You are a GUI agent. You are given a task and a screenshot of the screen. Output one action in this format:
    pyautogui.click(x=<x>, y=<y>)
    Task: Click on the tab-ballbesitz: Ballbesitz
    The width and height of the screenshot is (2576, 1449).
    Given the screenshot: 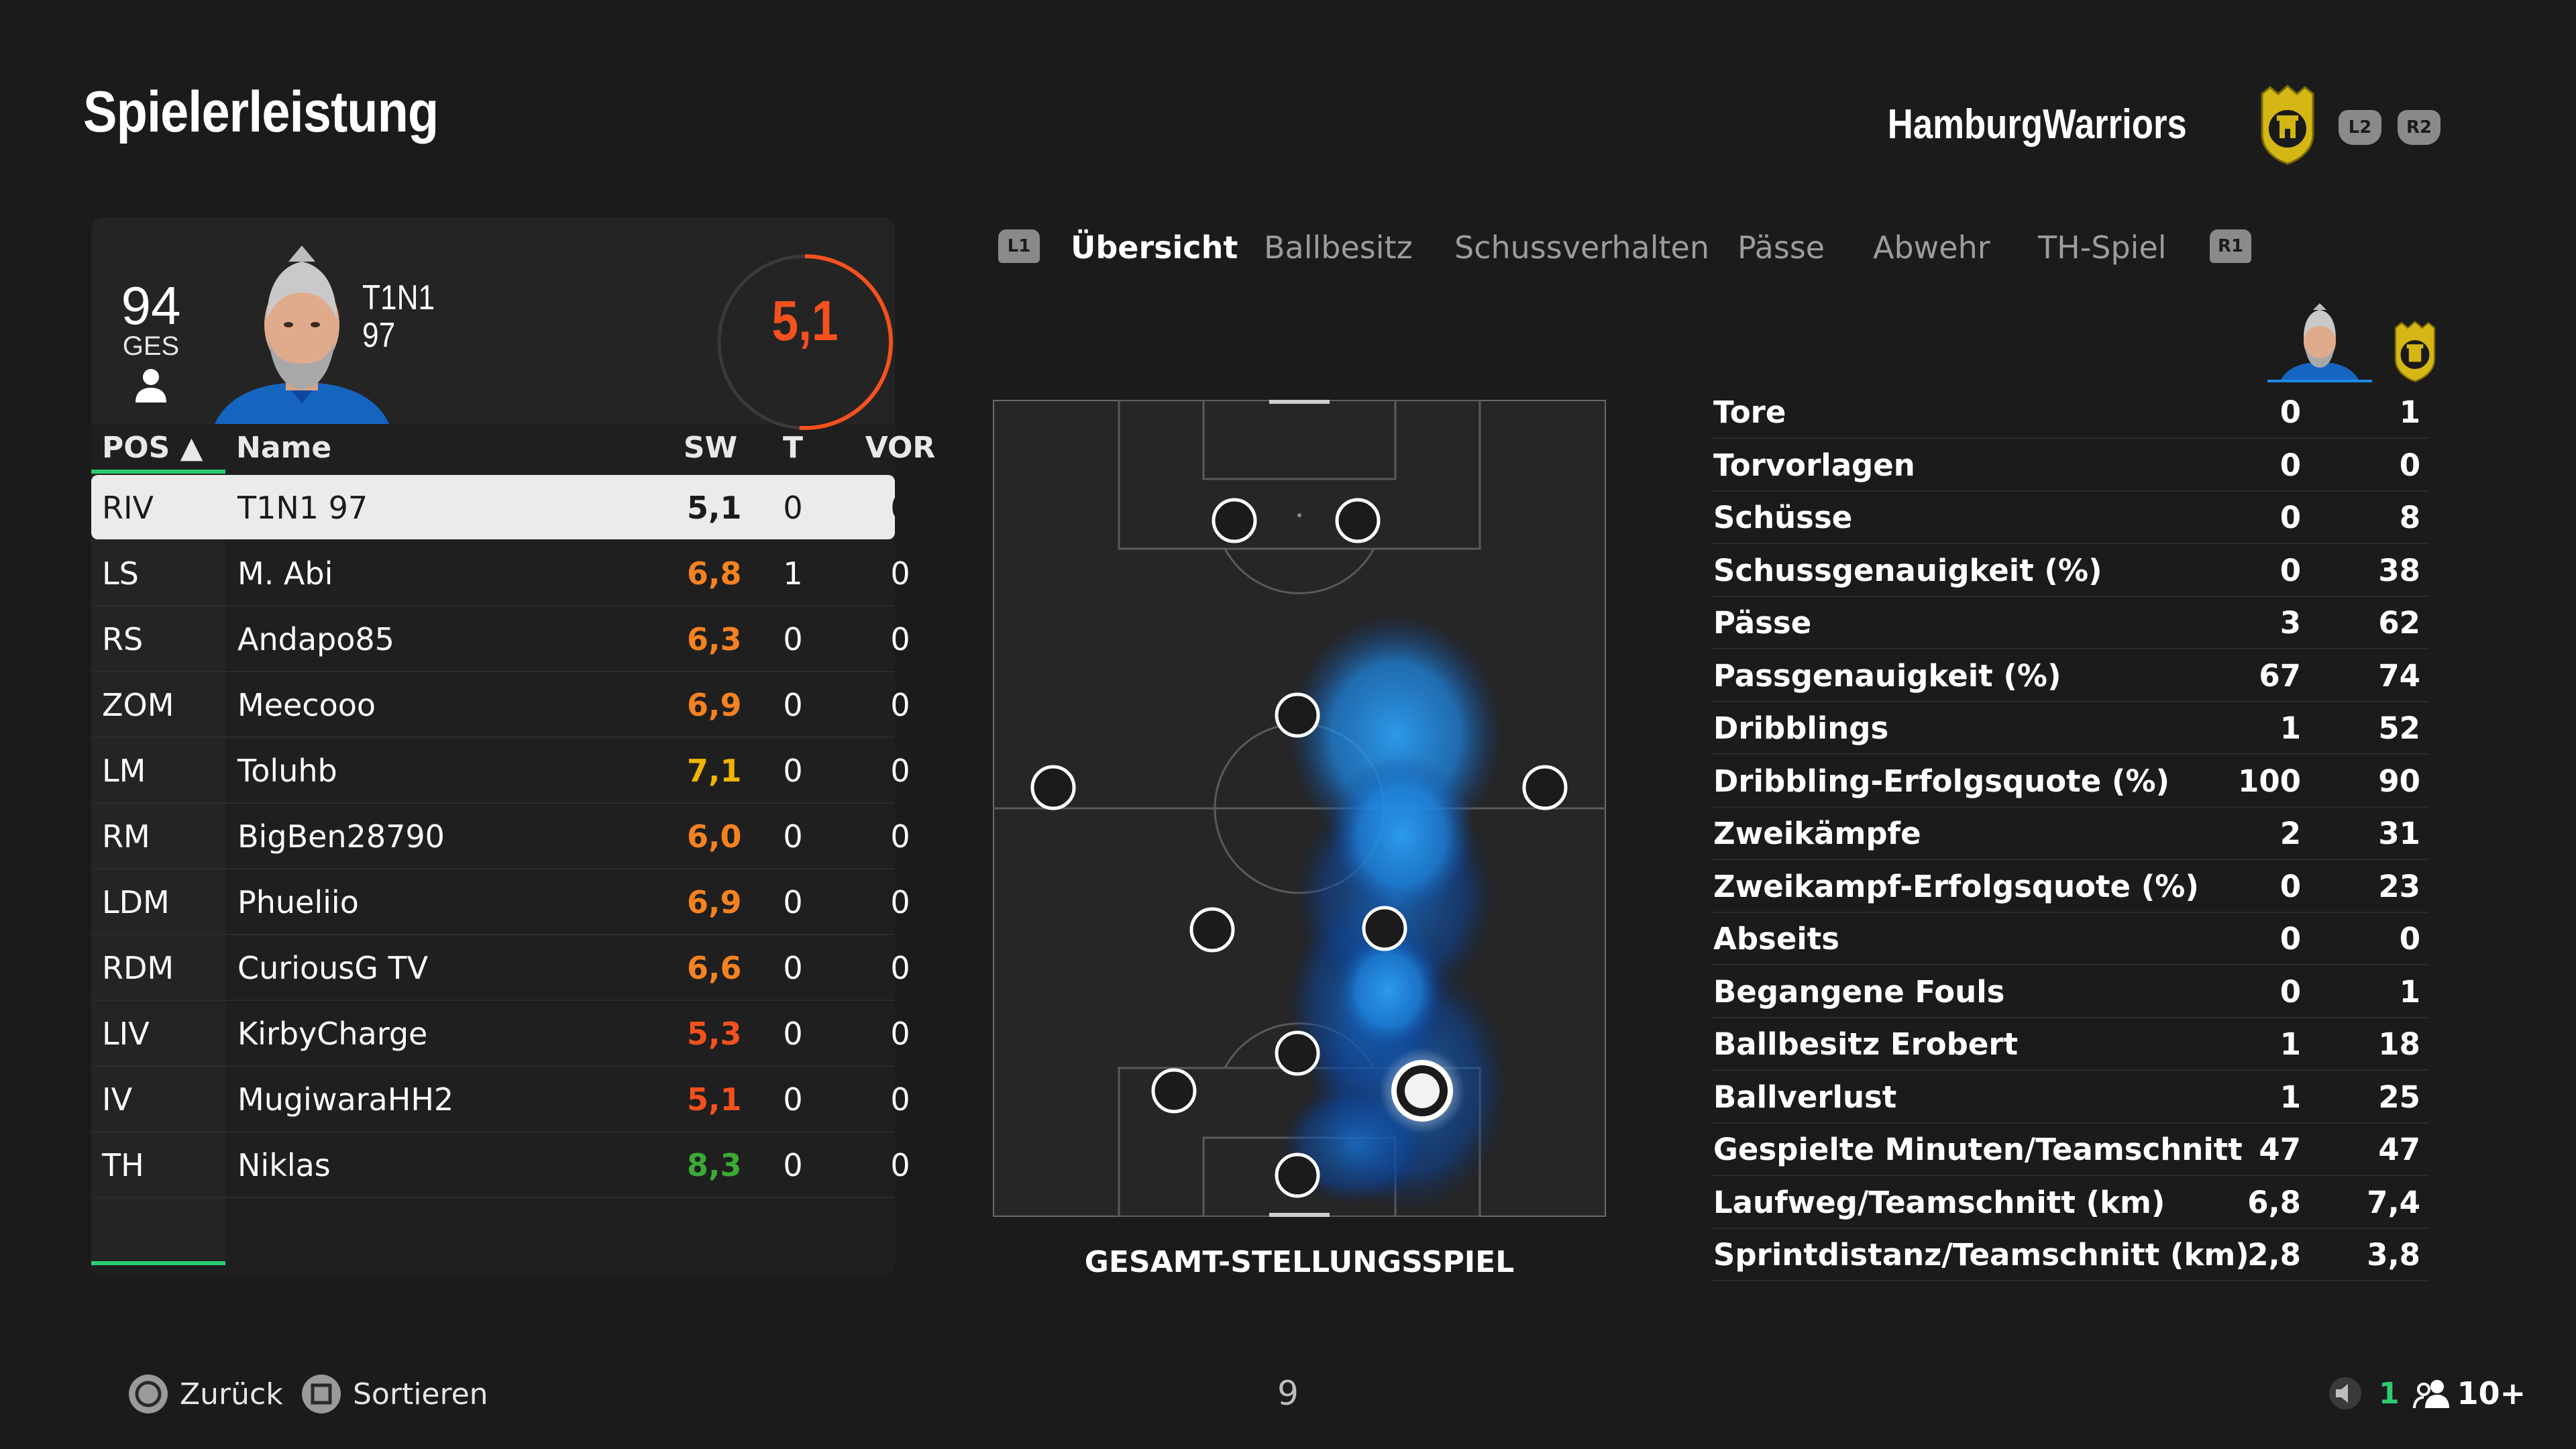 What is the action you would take?
    pyautogui.click(x=1338, y=247)
    